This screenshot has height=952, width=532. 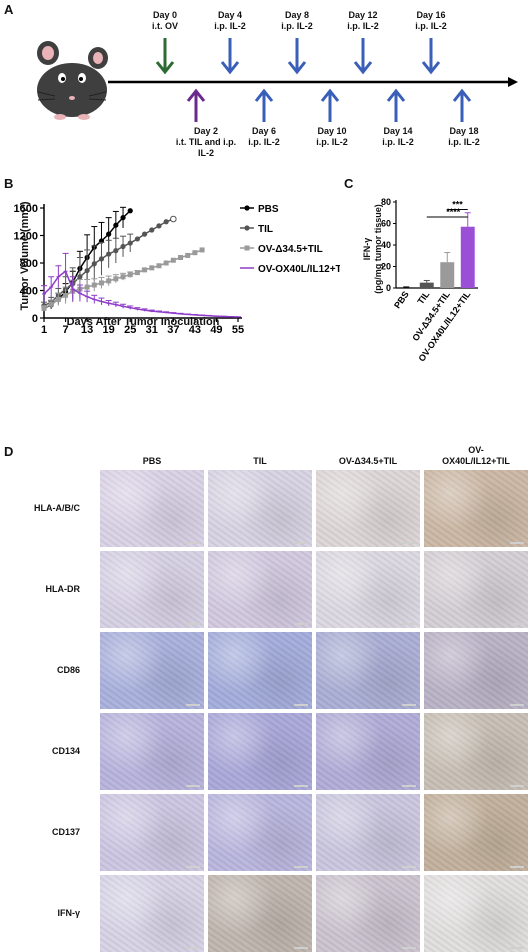 I want to click on ihc-row-label: HLA-DR, so click(x=63, y=589).